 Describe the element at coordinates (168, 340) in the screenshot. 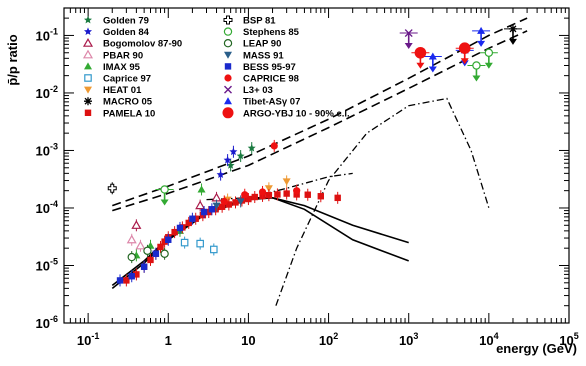

I see `x-tick-label: 1` at that location.